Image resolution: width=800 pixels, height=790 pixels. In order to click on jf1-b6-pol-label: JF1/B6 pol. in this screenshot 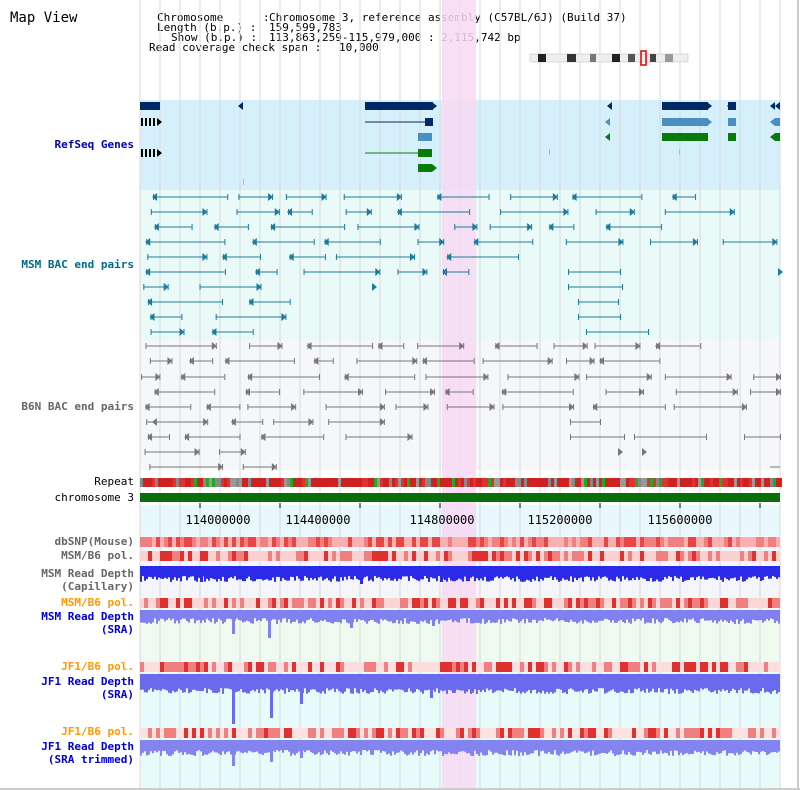, I will do `click(97, 666)`.